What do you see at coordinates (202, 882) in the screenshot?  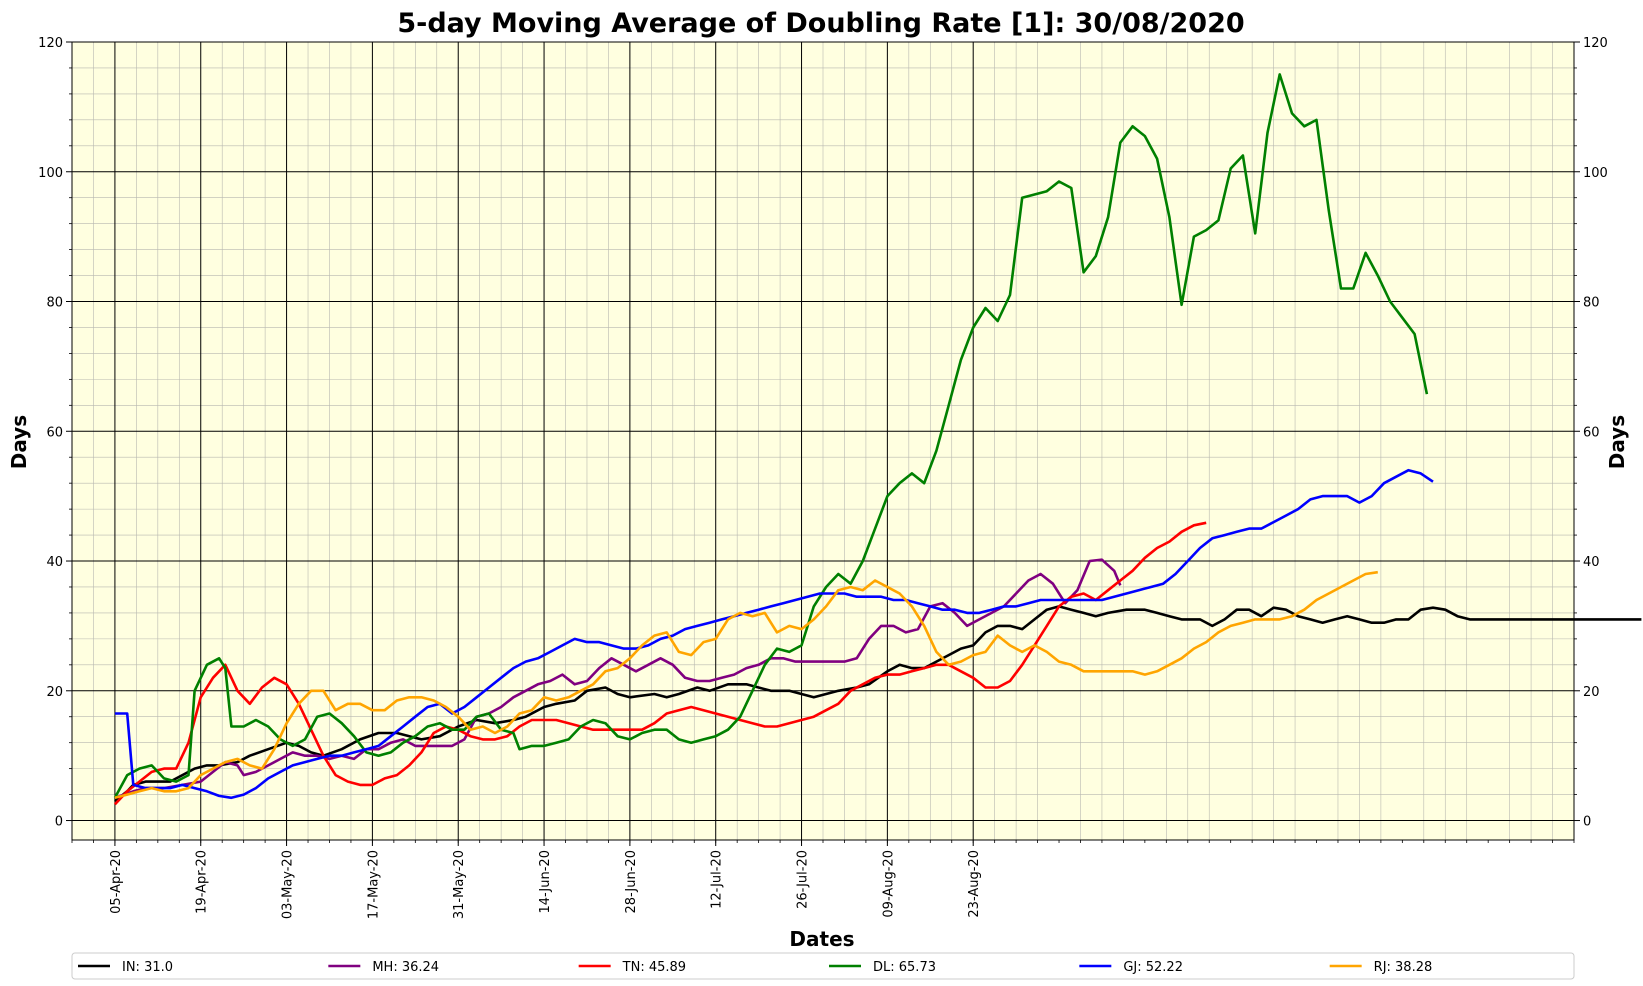 I see `x-tick-label: 19-Apr-20` at bounding box center [202, 882].